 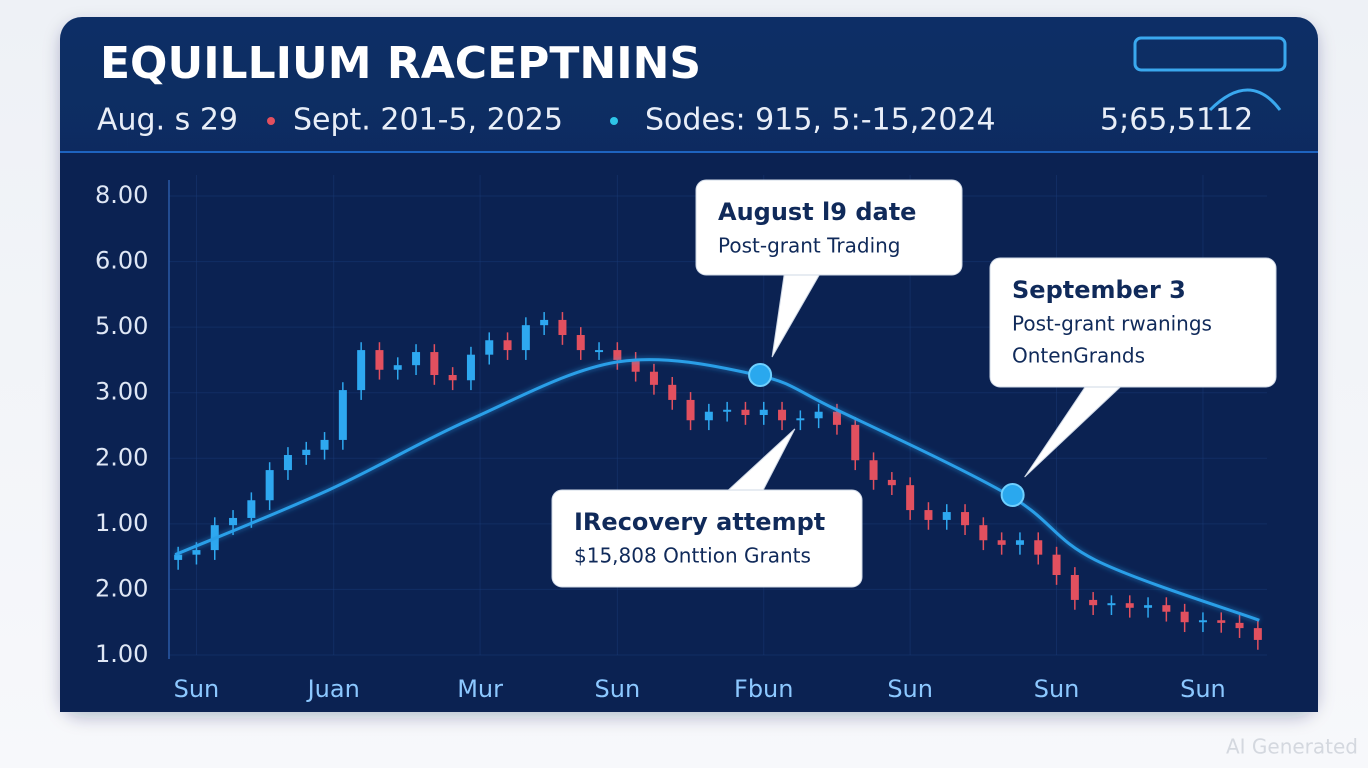 What do you see at coordinates (121, 392) in the screenshot?
I see `y-tick-label: 3.00` at bounding box center [121, 392].